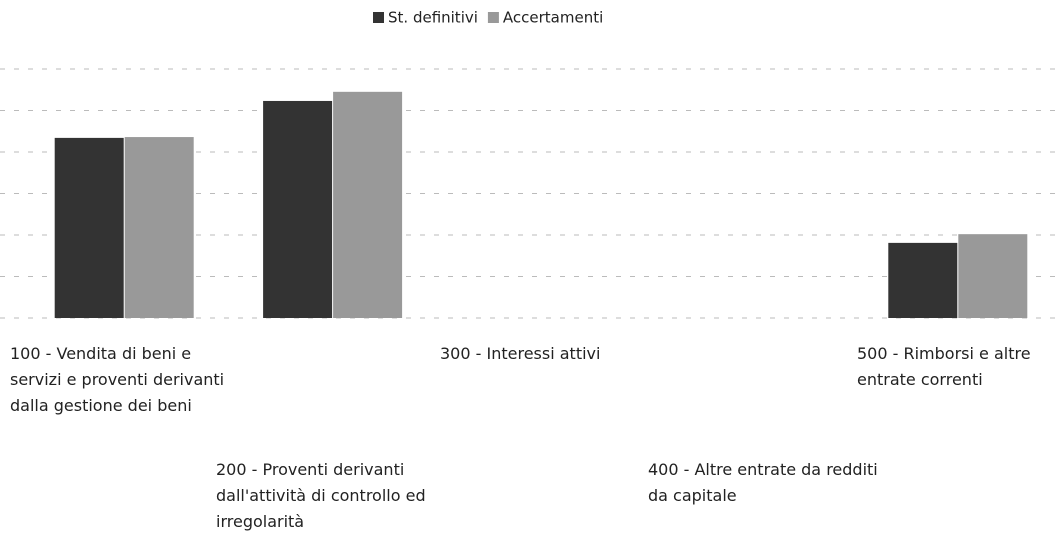 Image resolution: width=1062 pixels, height=546 pixels. What do you see at coordinates (944, 366) in the screenshot?
I see `x-tick-label: 500 - Rimborsi e altre entrate correnti` at bounding box center [944, 366].